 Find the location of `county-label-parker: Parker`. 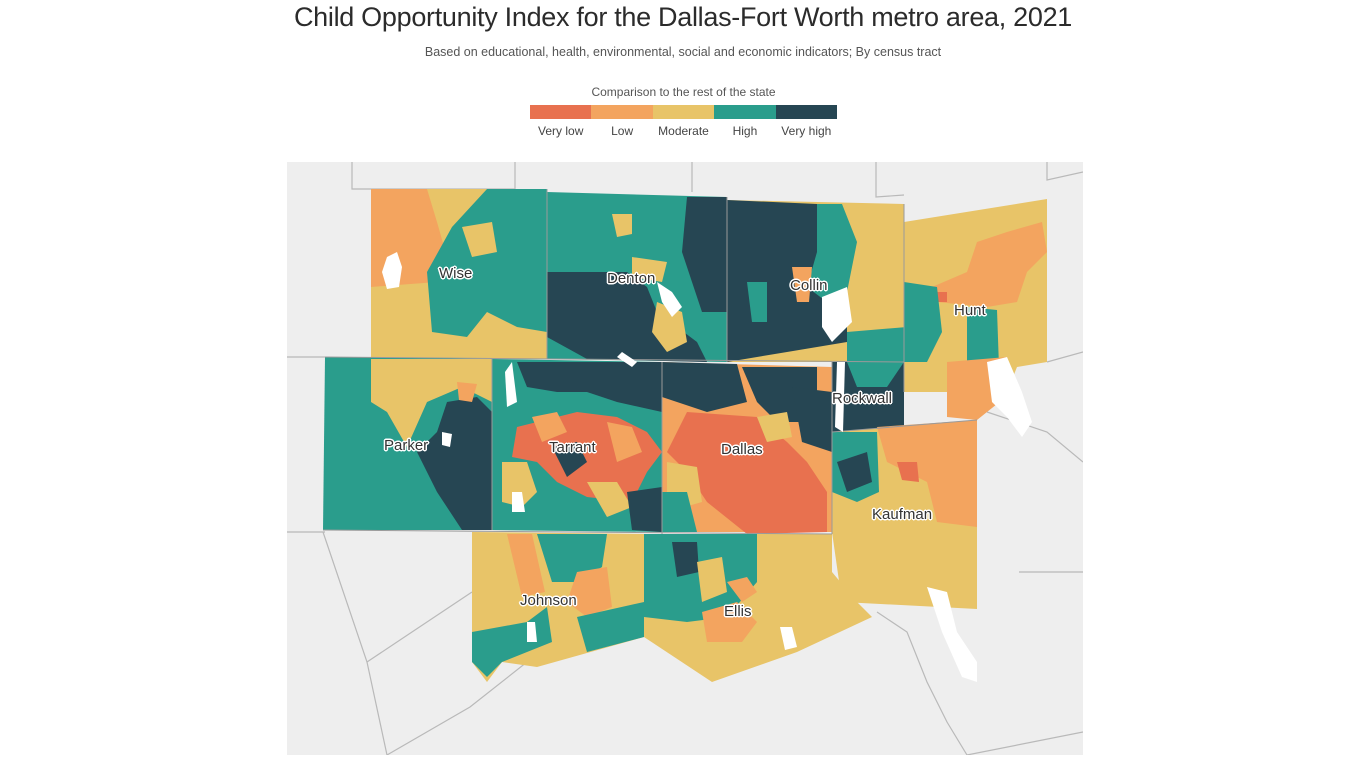

county-label-parker: Parker is located at coordinates (406, 445).